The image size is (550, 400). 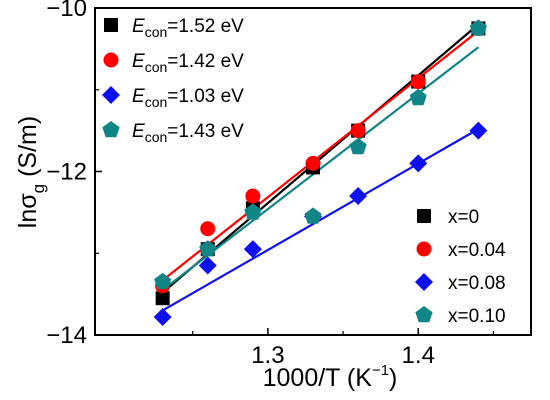 I want to click on x-tick-label: 1.3, so click(x=267, y=355).